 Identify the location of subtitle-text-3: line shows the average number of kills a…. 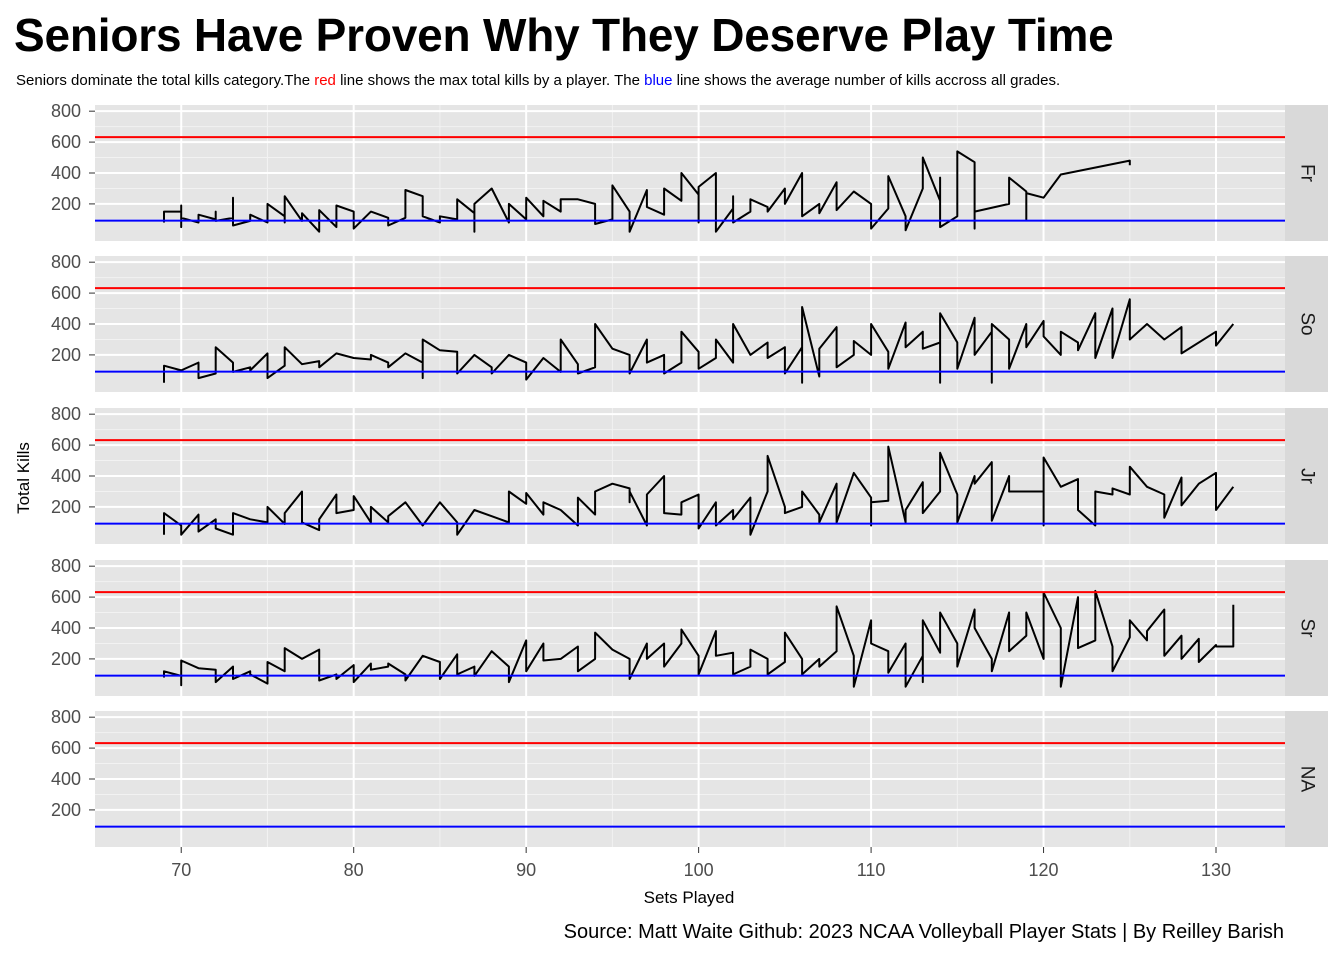
(866, 80).